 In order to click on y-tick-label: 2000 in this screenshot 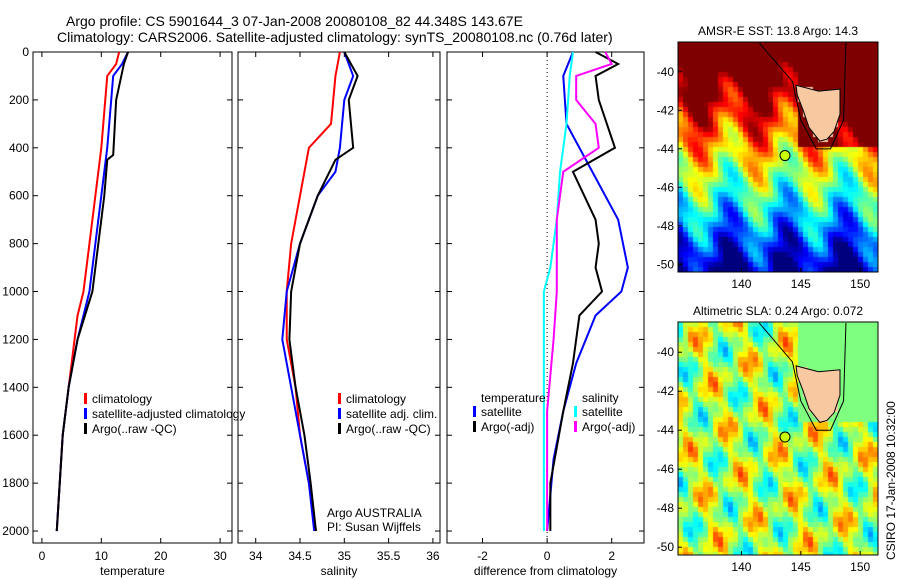, I will do `click(15, 531)`.